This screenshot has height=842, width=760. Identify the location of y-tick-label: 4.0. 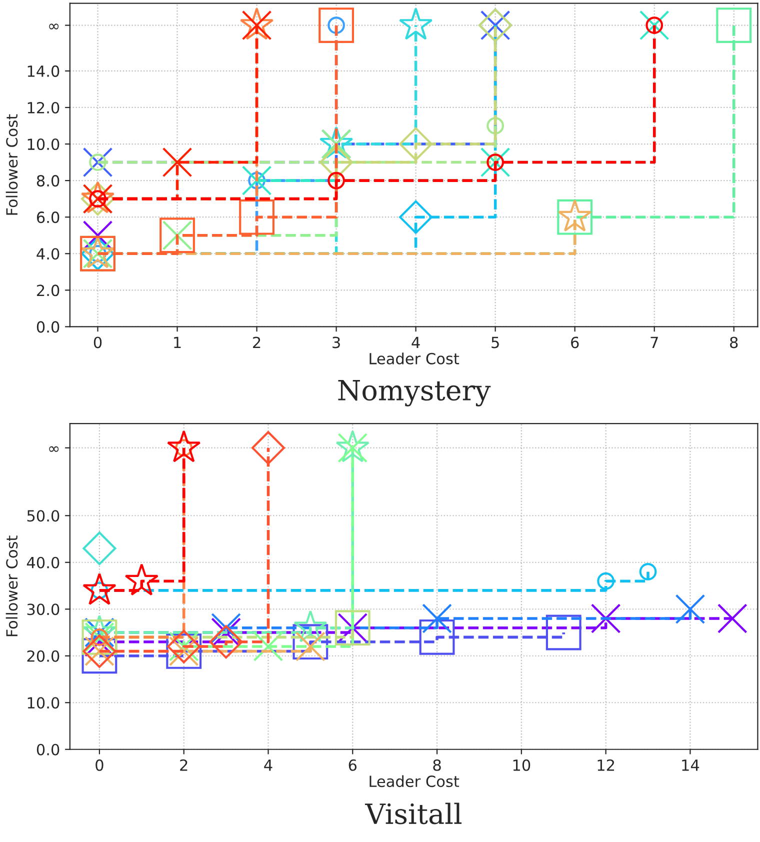
(48, 254).